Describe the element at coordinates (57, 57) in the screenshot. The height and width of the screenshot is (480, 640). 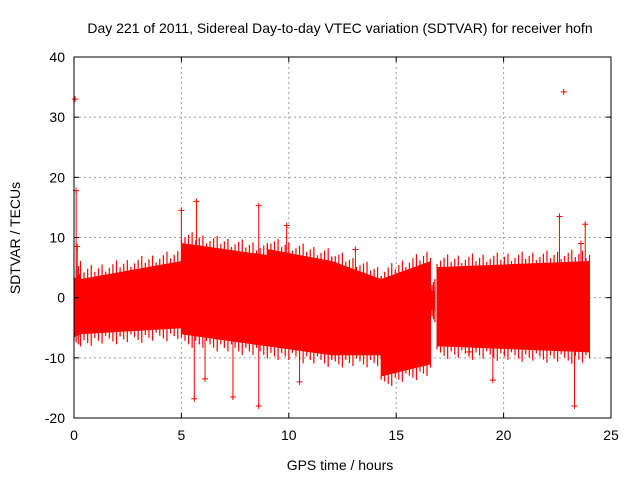
I see `y-tick-label: 40` at that location.